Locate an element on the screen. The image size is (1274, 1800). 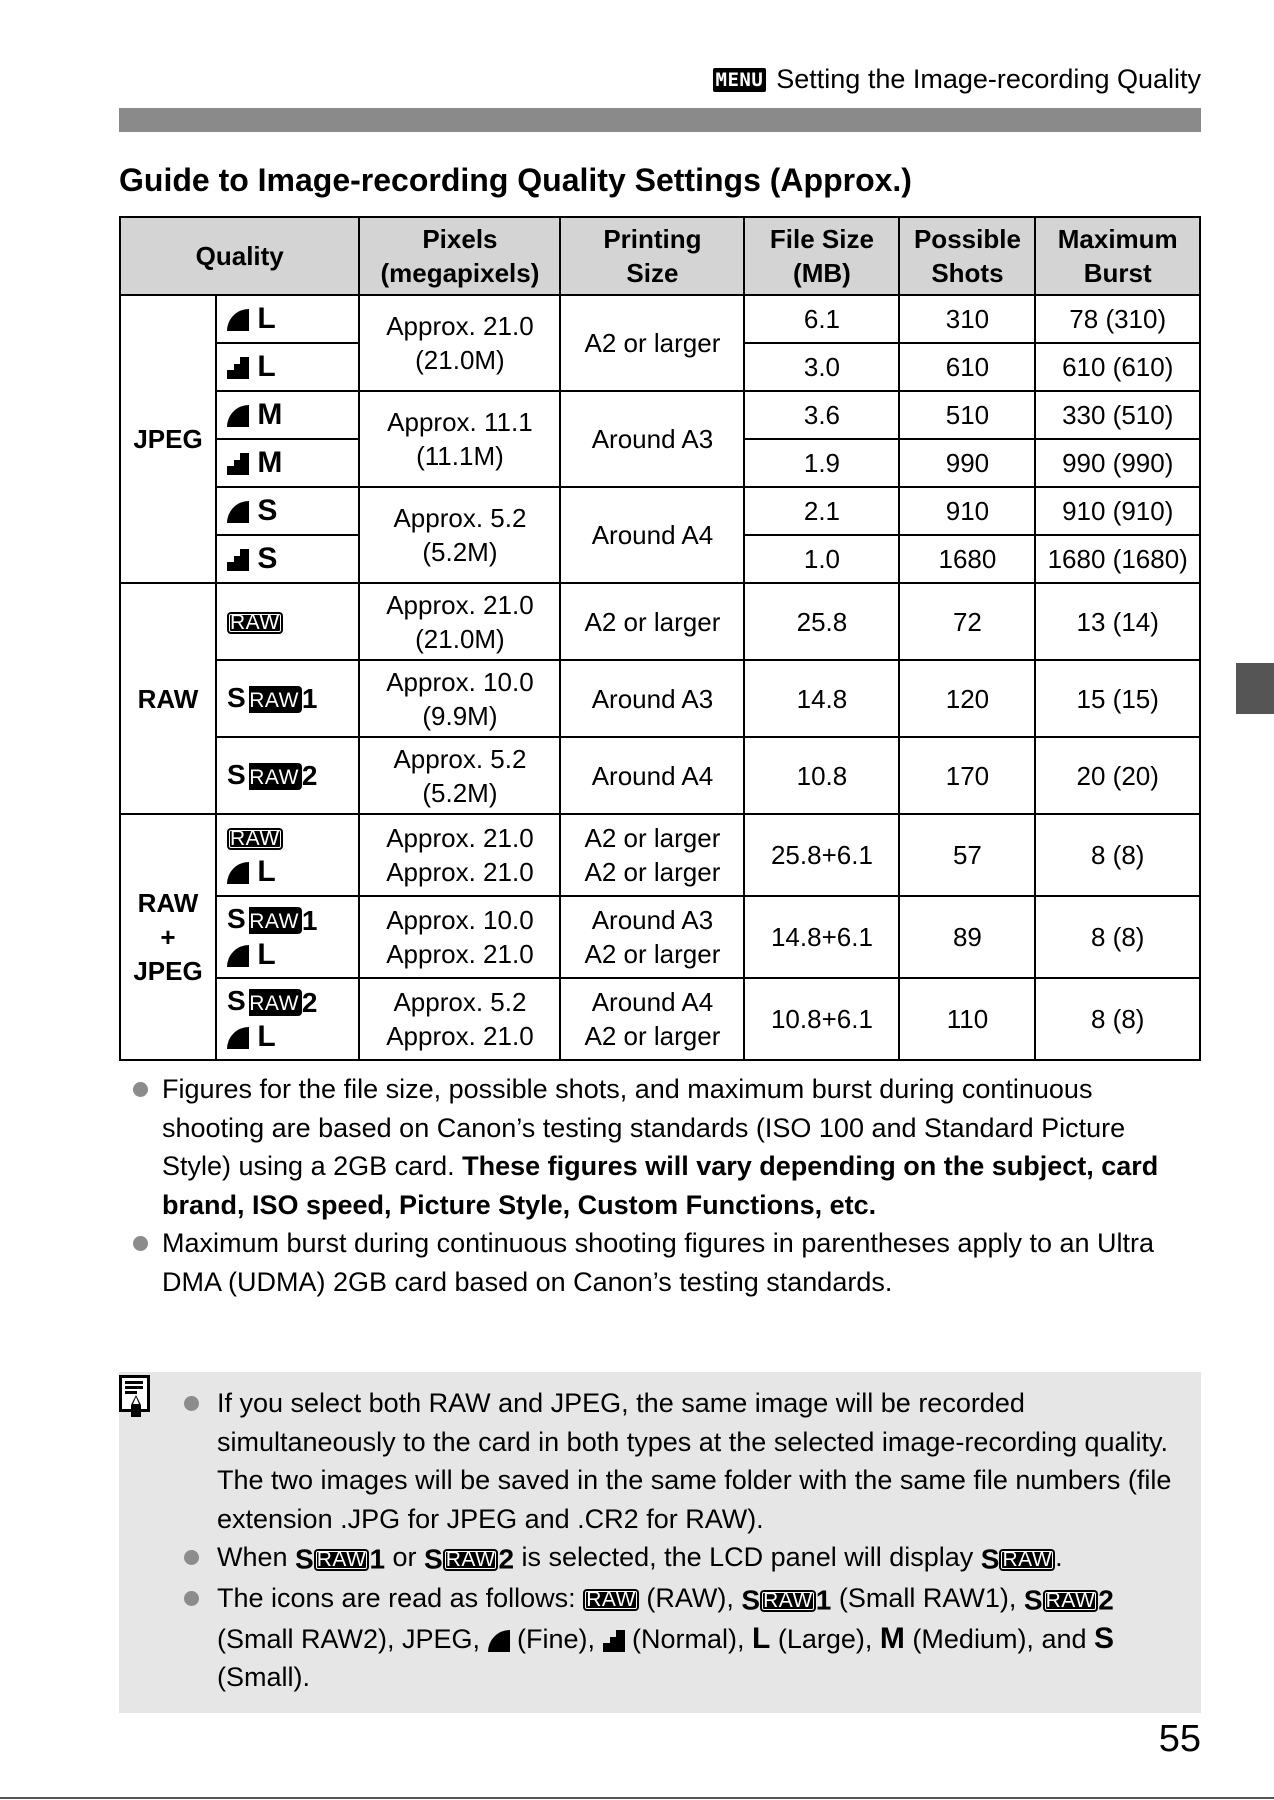
maximum-burst-cell: 15 (15) is located at coordinates (1117, 698).